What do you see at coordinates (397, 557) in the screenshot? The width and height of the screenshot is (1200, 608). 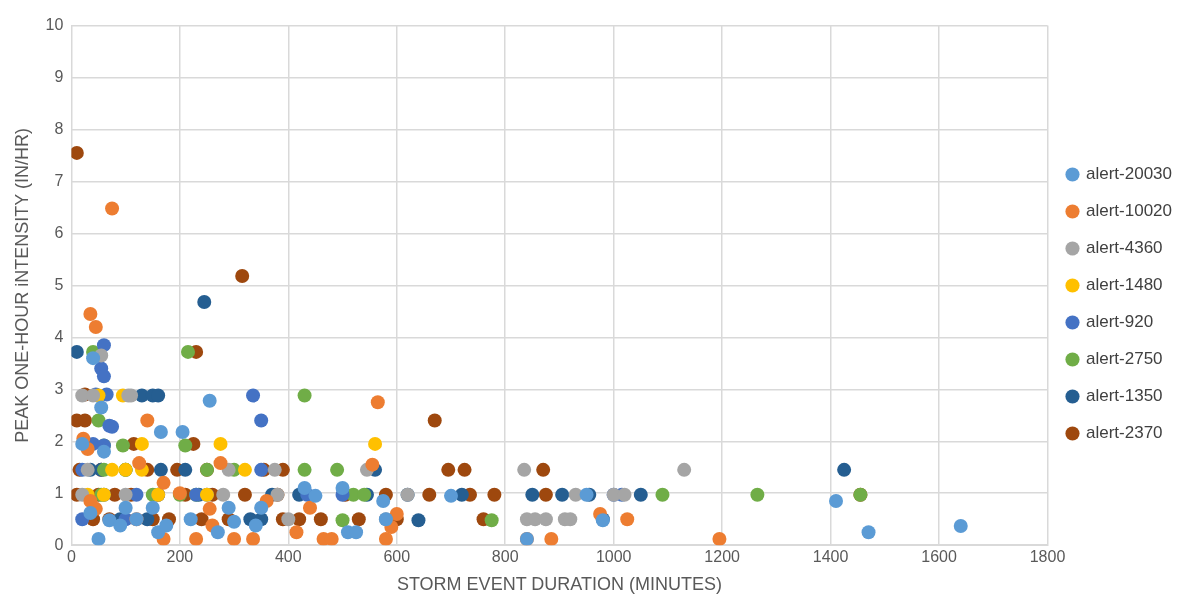 I see `x-tick-label: 600` at bounding box center [397, 557].